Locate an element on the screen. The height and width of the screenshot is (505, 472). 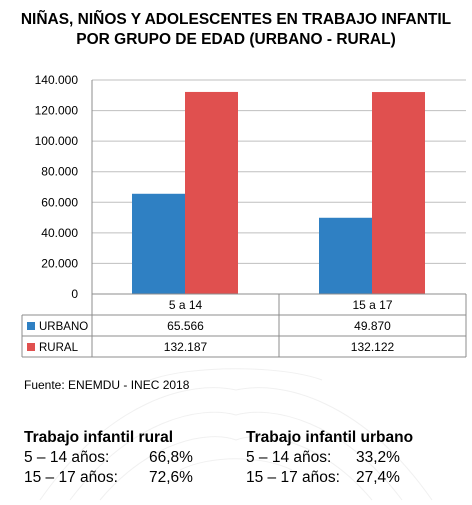
legend-key-urbano is located at coordinates (31, 326).